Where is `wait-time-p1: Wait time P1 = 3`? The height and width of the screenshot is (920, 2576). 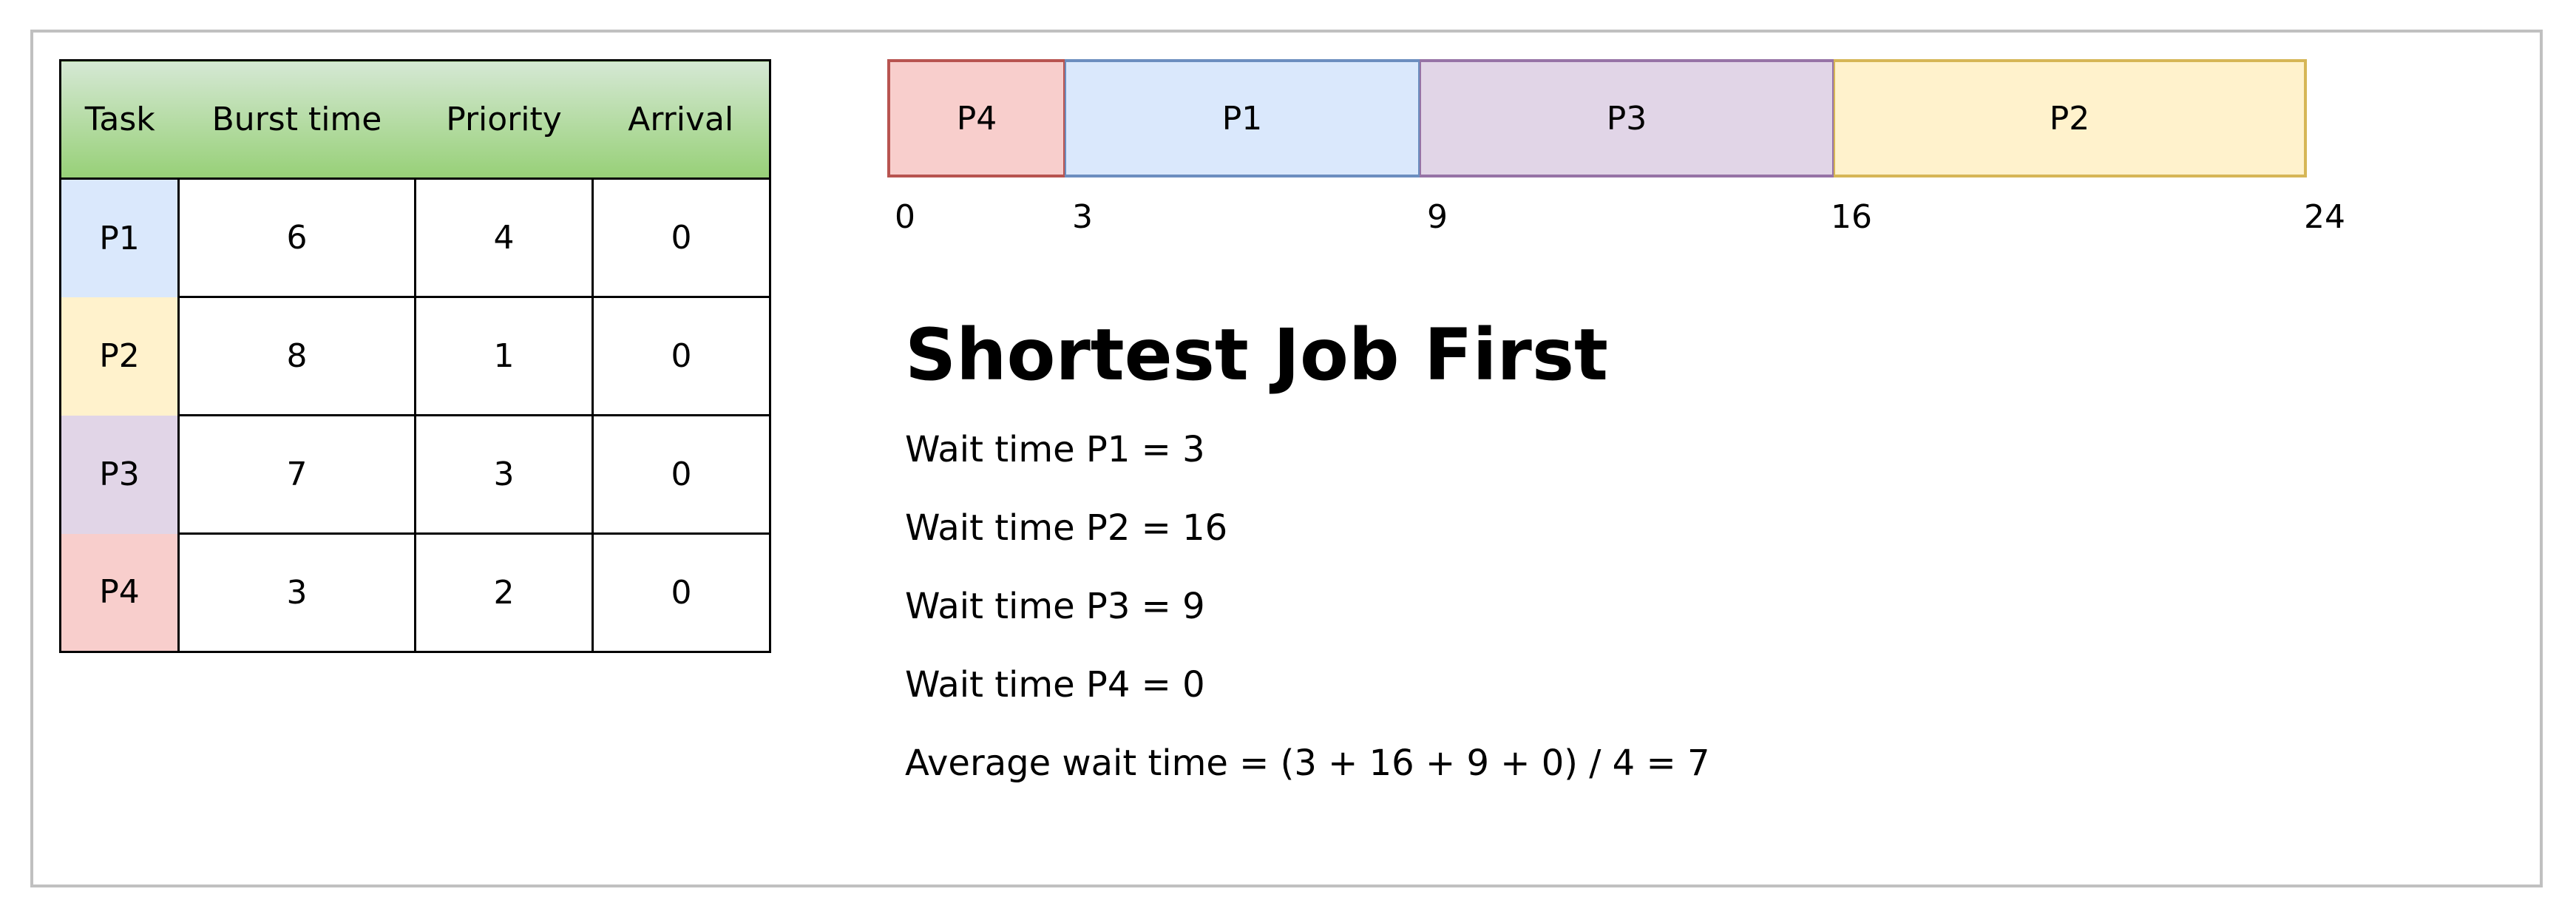 wait-time-p1: Wait time P1 = 3 is located at coordinates (1055, 449).